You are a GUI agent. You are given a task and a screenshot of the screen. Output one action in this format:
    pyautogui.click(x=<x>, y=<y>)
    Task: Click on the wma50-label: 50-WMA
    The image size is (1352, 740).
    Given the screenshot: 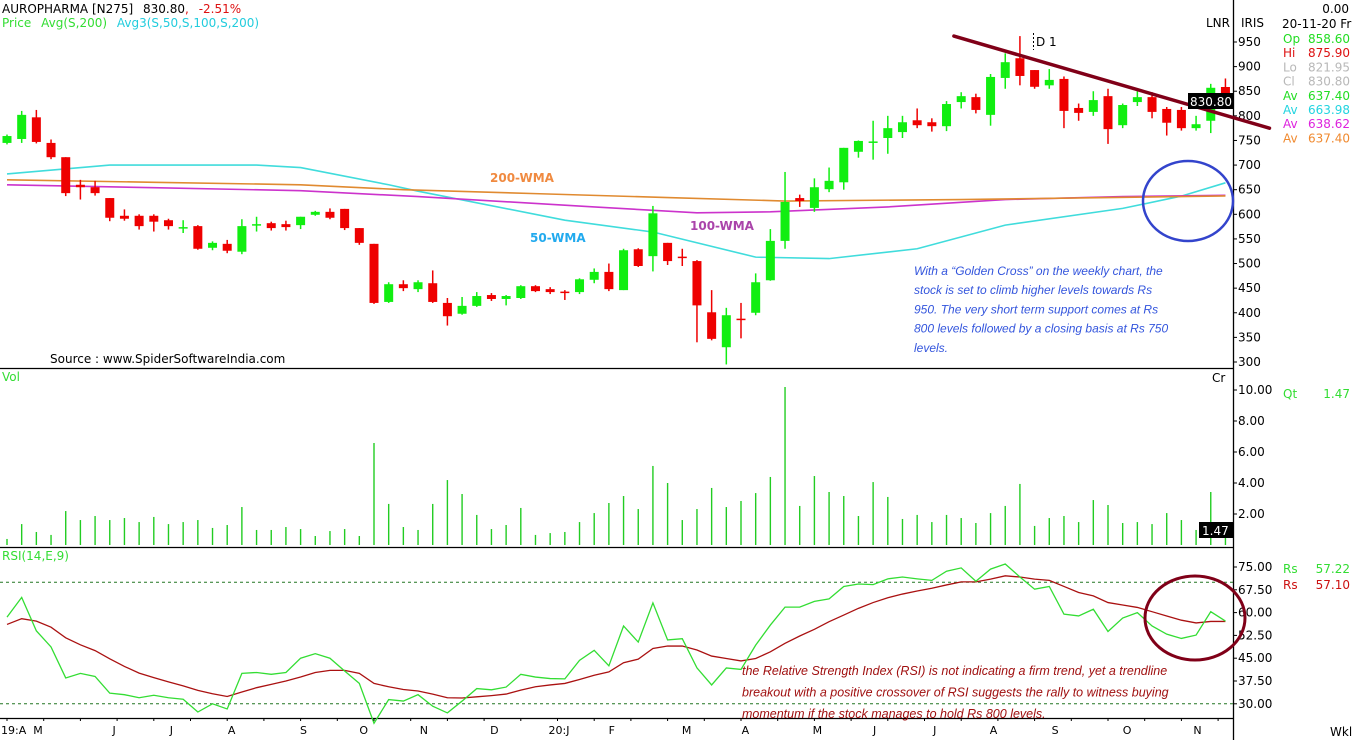 What is the action you would take?
    pyautogui.click(x=558, y=238)
    